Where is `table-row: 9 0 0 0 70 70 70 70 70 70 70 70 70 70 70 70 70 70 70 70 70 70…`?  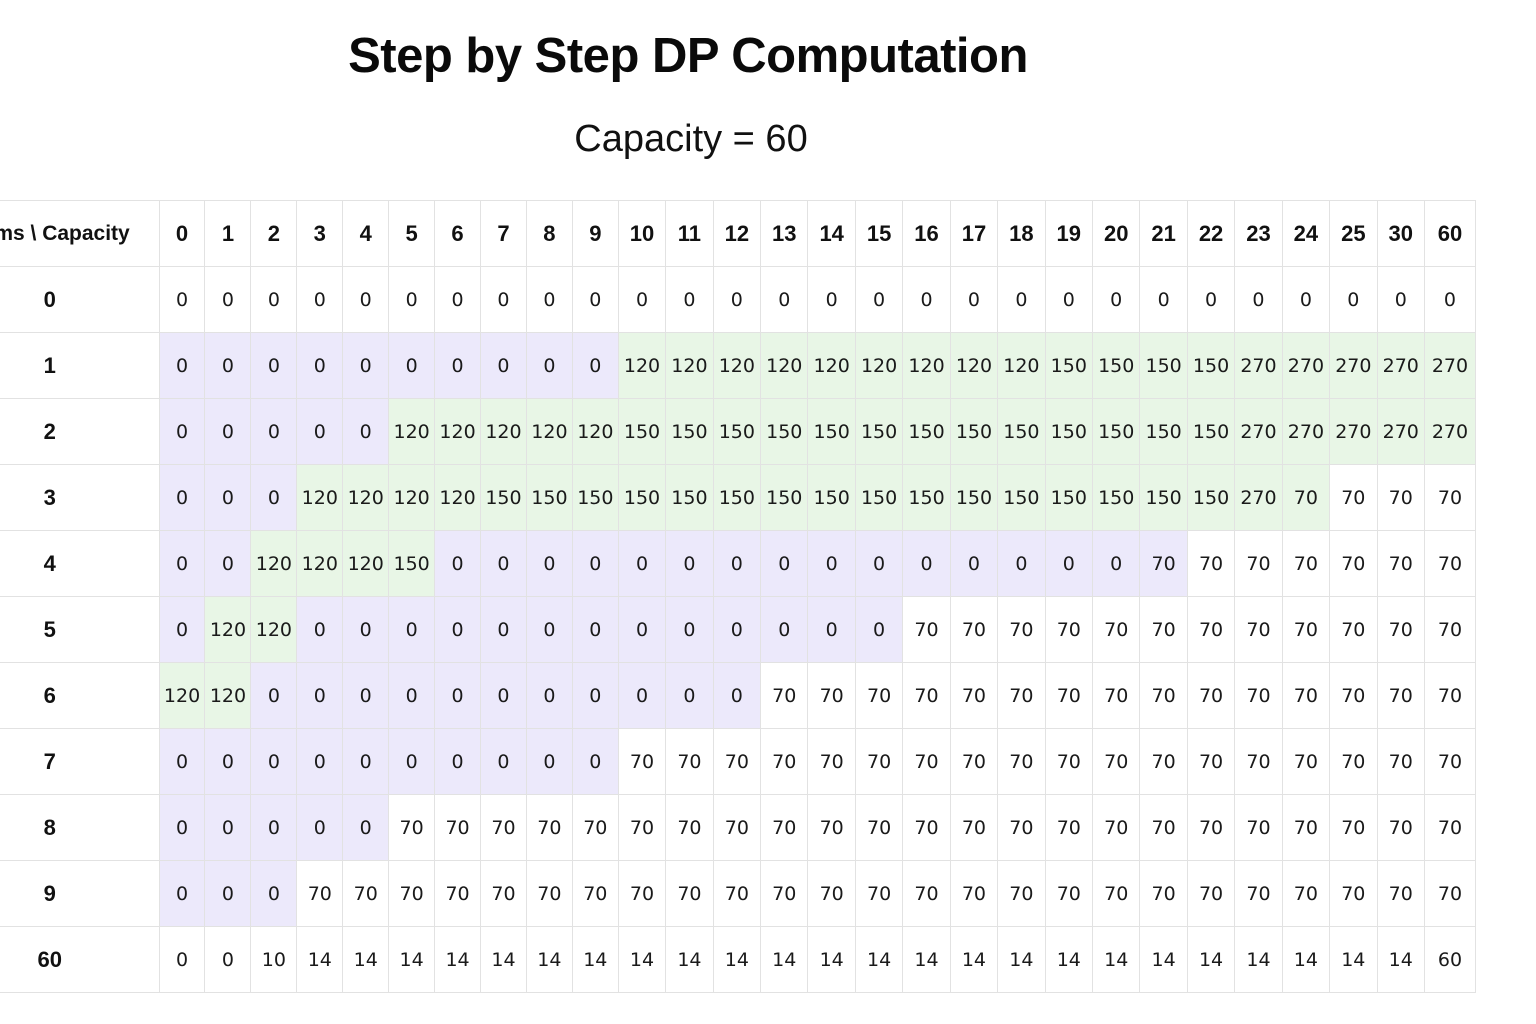 table-row: 9 0 0 0 70 70 70 70 70 70 70 70 70 70 70 70 70 70 70 70 70 70… is located at coordinates (738, 893).